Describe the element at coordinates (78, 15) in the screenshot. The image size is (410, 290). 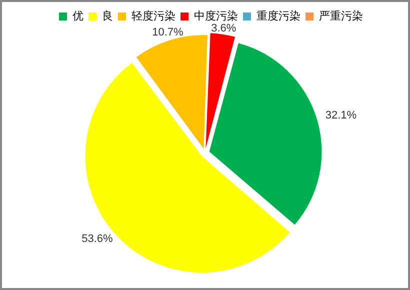
I see `legend-label: 优` at that location.